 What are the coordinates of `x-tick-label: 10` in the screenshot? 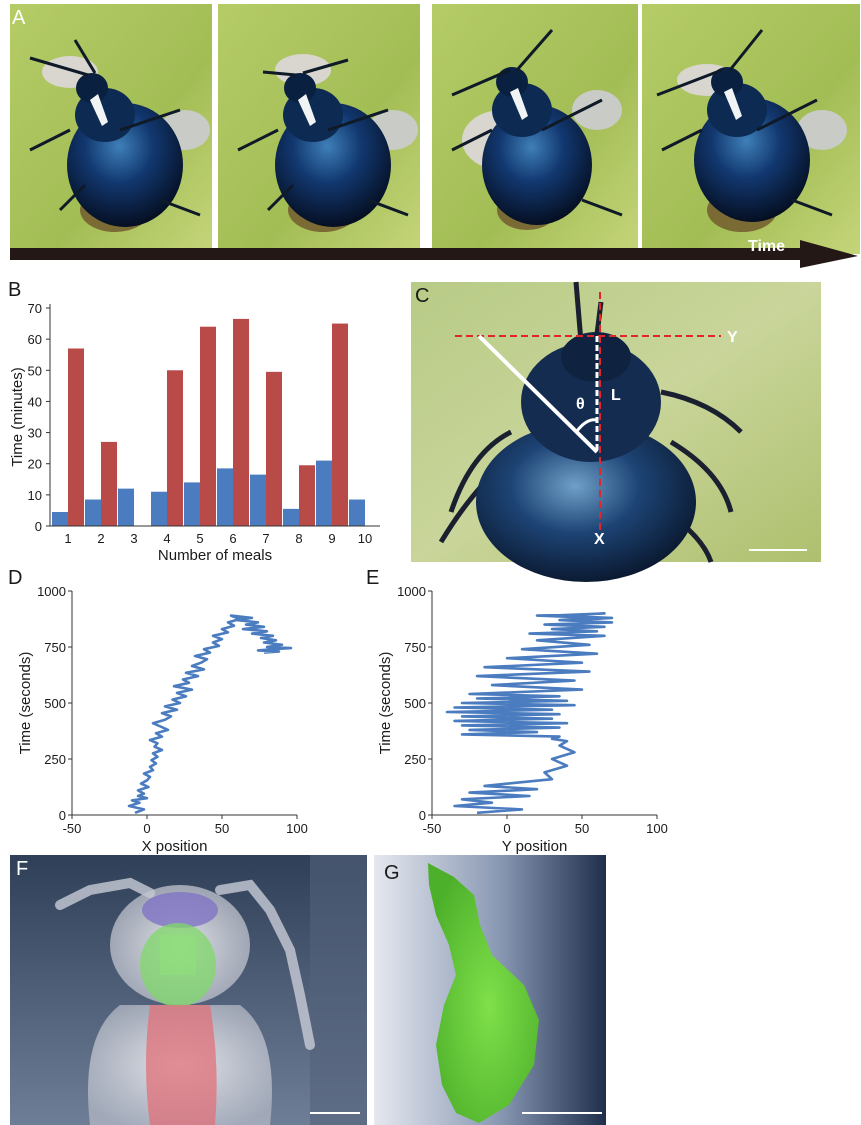 It's located at (365, 538).